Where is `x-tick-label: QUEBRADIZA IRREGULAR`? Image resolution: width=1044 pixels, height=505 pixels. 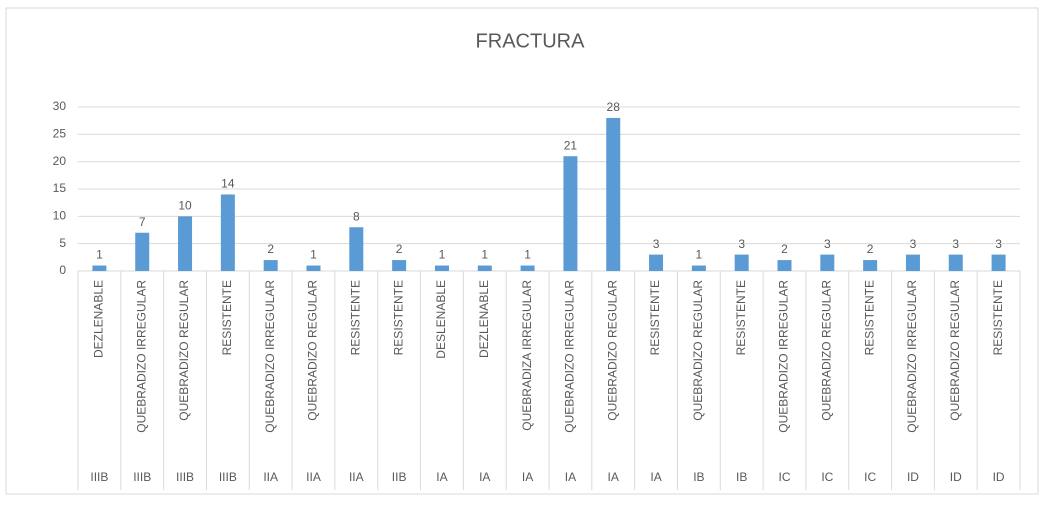 x-tick-label: QUEBRADIZA IRREGULAR is located at coordinates (527, 355).